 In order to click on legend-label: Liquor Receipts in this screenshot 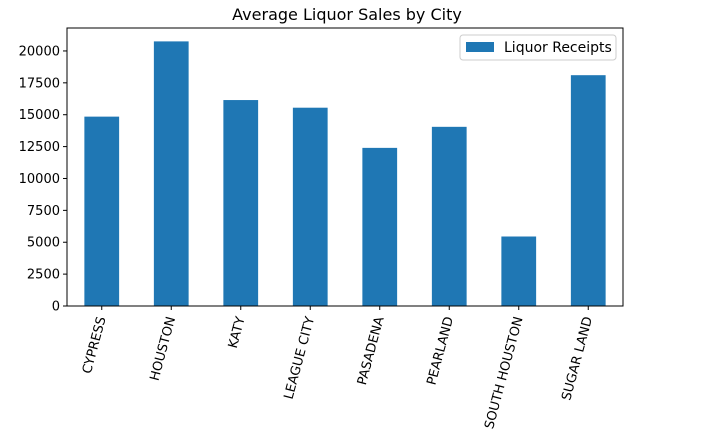, I will do `click(558, 48)`.